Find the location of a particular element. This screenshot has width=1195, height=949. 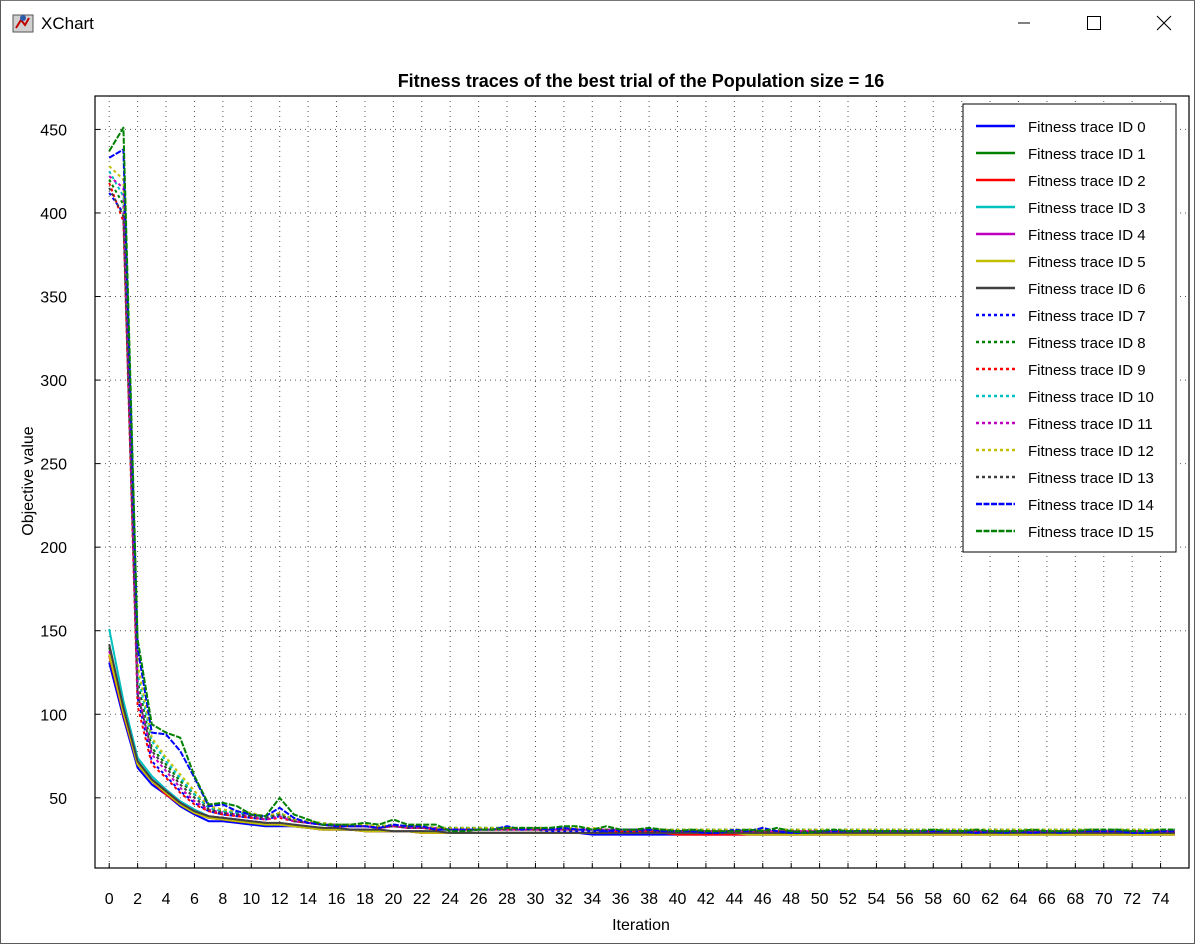

x-tick-label: 30 is located at coordinates (536, 899).